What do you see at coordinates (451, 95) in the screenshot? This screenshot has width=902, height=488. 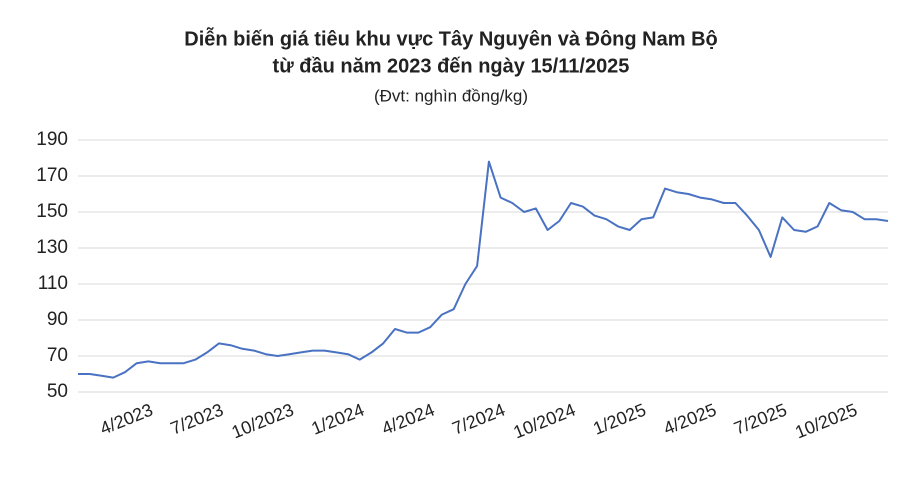 I see `chart-subtitle: (Đvt: nghìn đồng/kg)` at bounding box center [451, 95].